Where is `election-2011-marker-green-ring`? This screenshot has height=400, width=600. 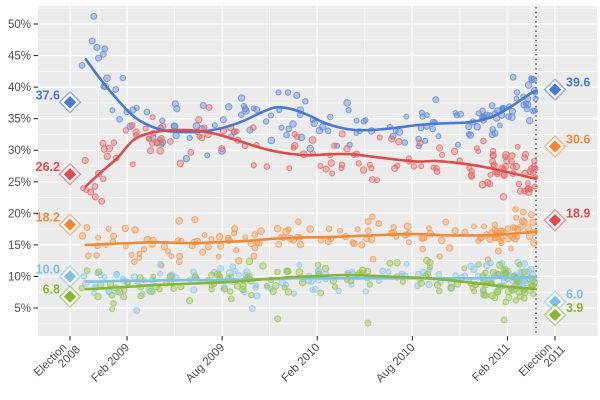
election-2011-marker-green-ring is located at coordinates (555, 315).